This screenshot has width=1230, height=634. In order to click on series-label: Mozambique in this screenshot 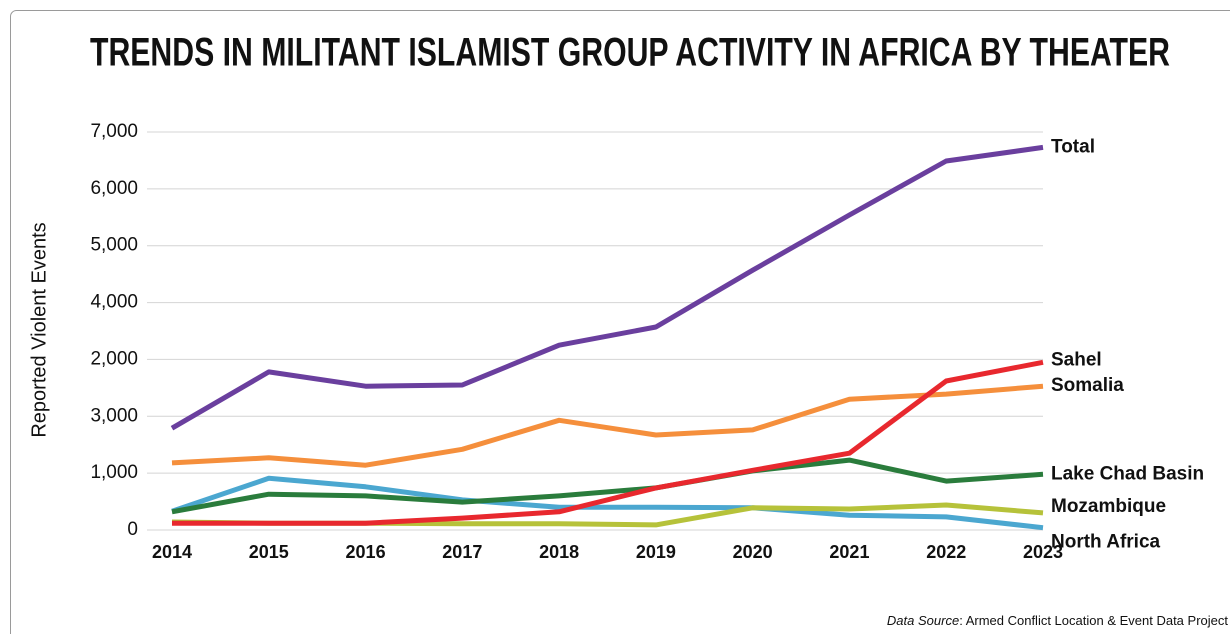, I will do `click(1108, 506)`.